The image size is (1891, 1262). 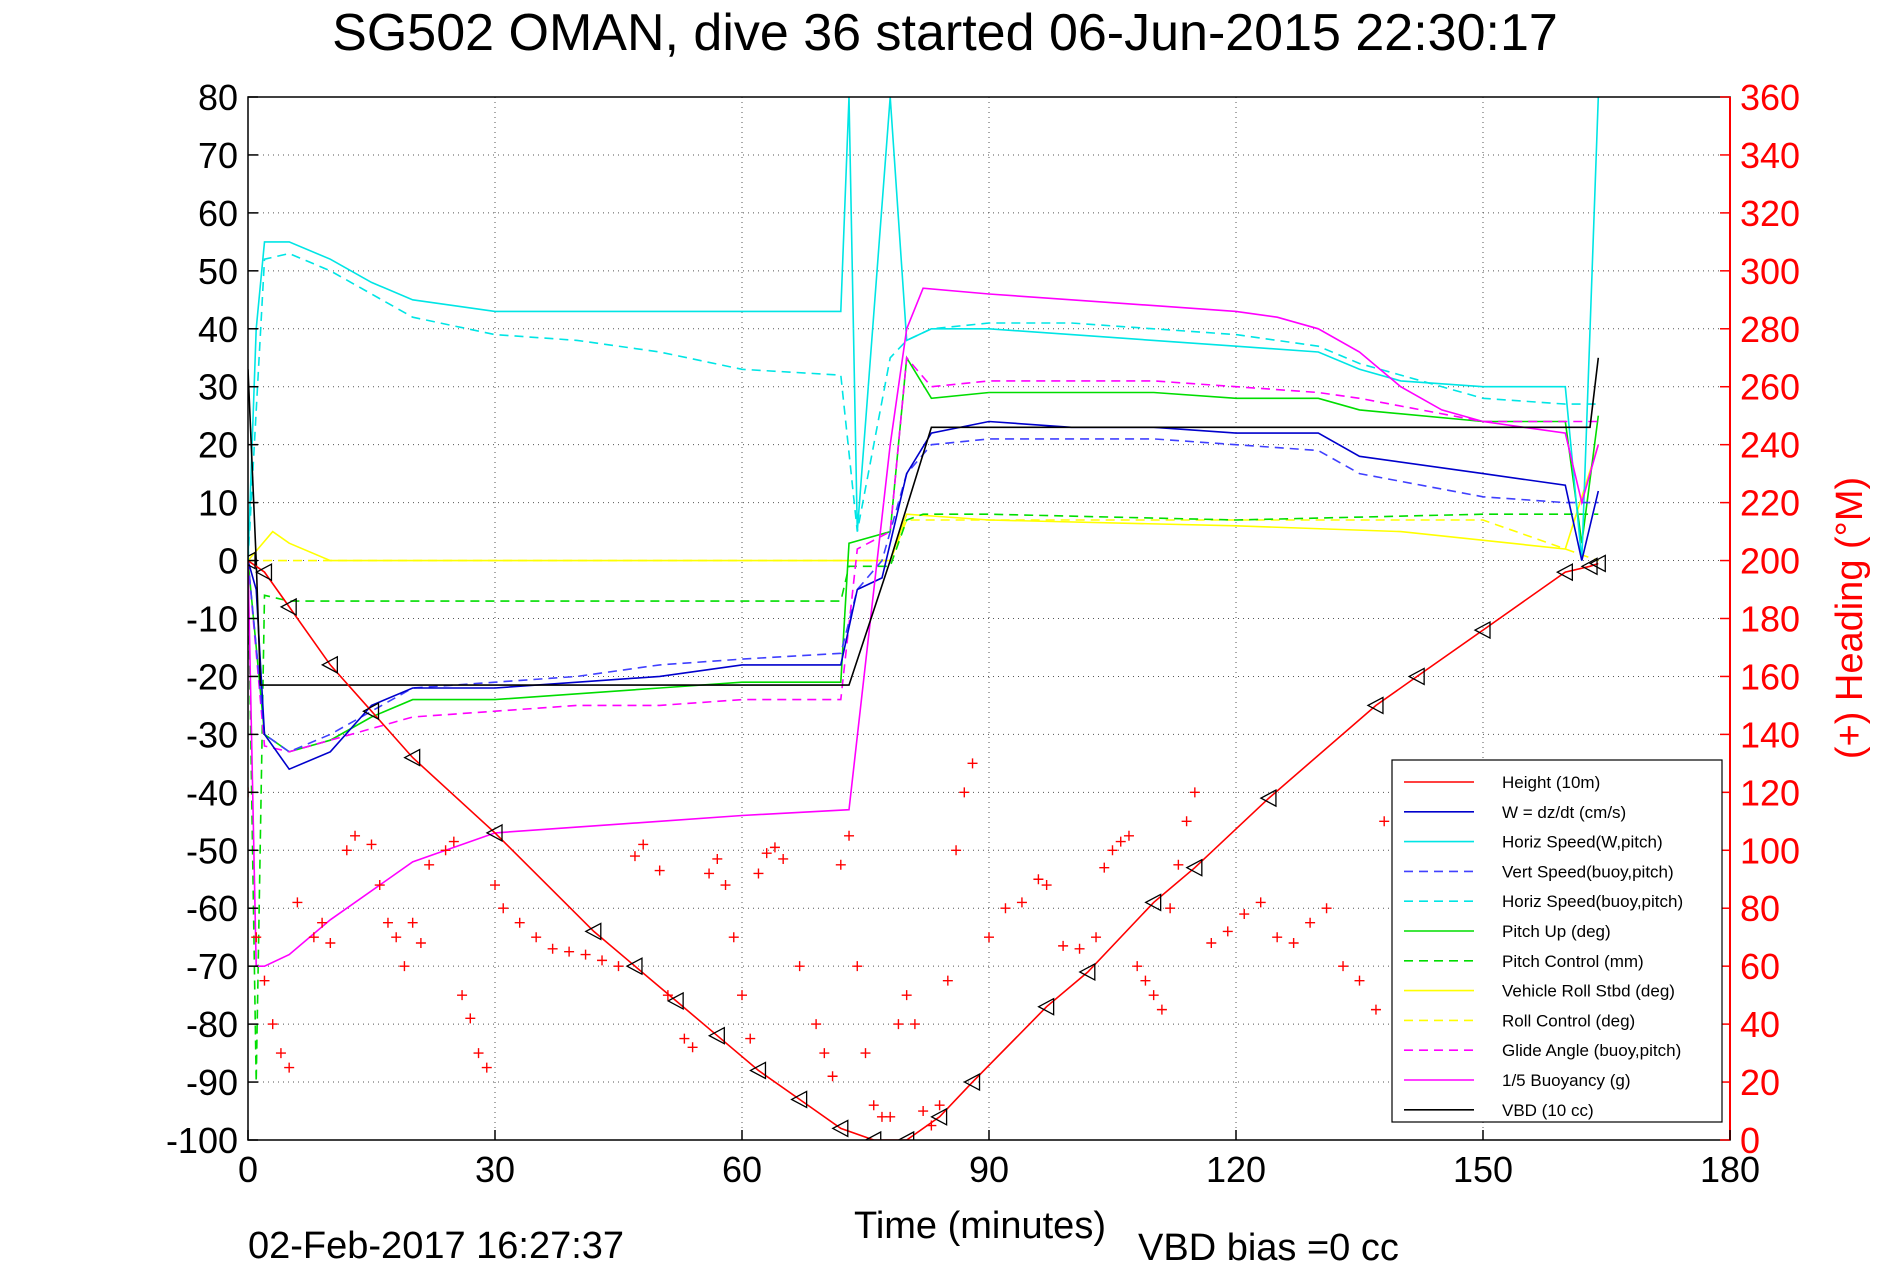 What do you see at coordinates (1770, 561) in the screenshot?
I see `y2-tick-label: 200` at bounding box center [1770, 561].